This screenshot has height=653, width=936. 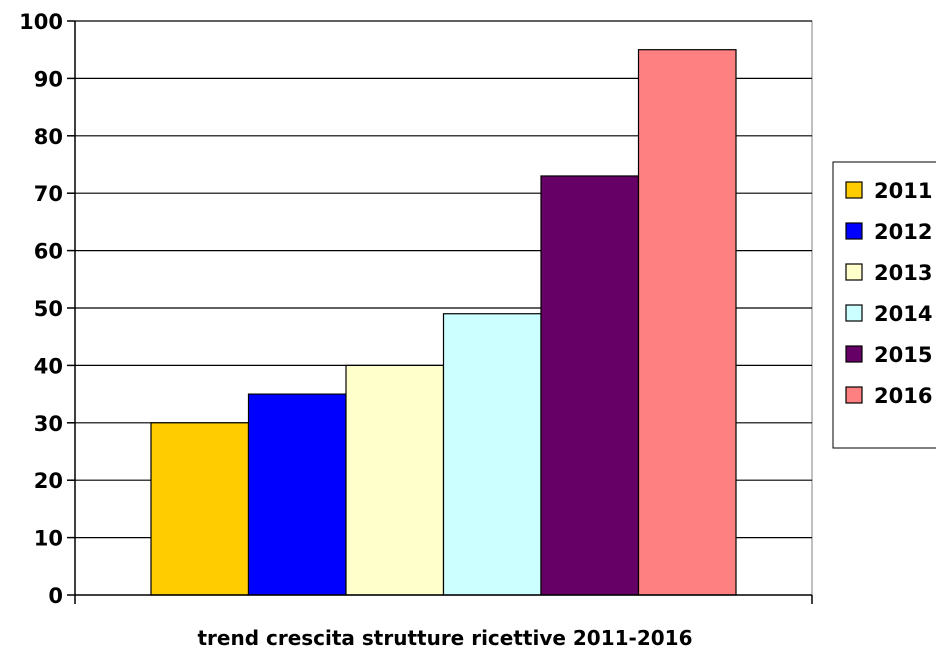 What do you see at coordinates (903, 273) in the screenshot?
I see `legend-label-2013: 2013` at bounding box center [903, 273].